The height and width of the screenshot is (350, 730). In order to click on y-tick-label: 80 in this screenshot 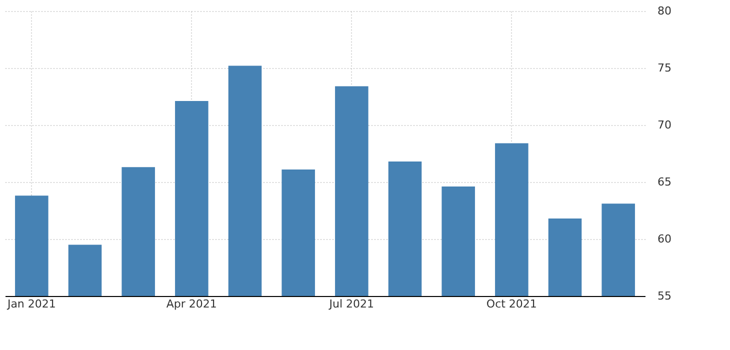, I will do `click(665, 11)`.